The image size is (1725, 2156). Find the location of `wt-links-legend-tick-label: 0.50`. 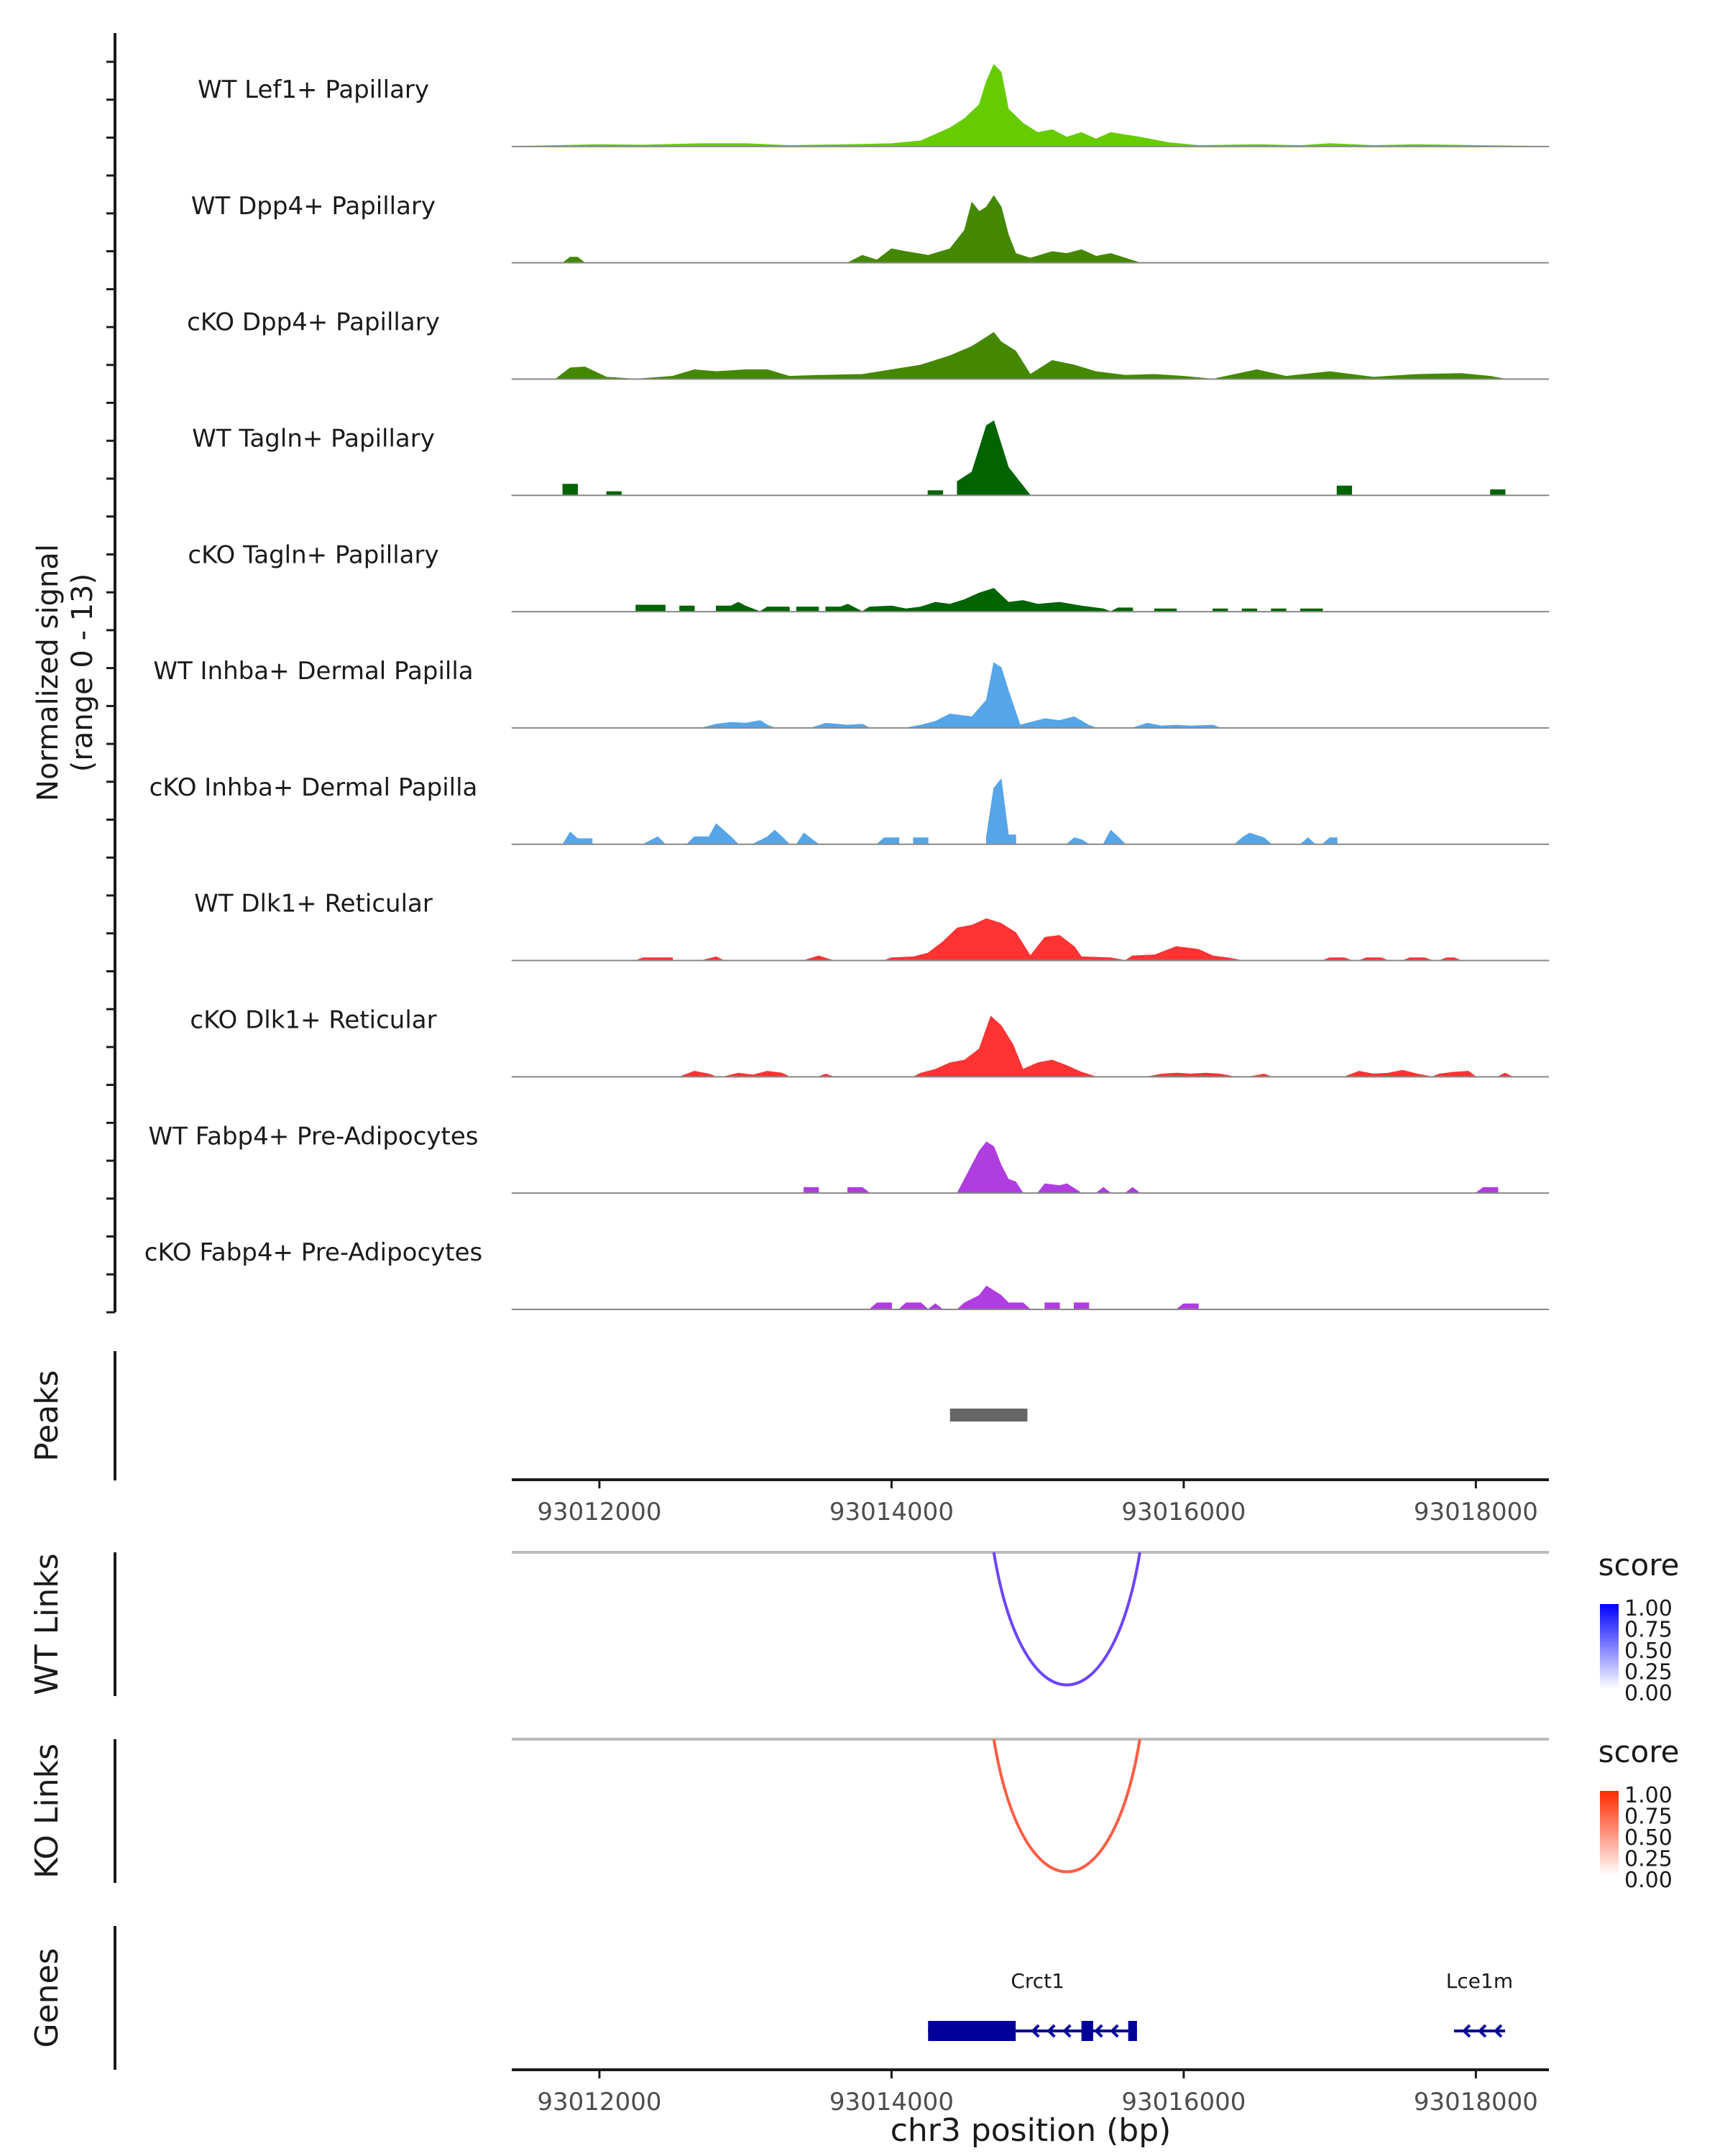

wt-links-legend-tick-label: 0.50 is located at coordinates (1648, 1652).